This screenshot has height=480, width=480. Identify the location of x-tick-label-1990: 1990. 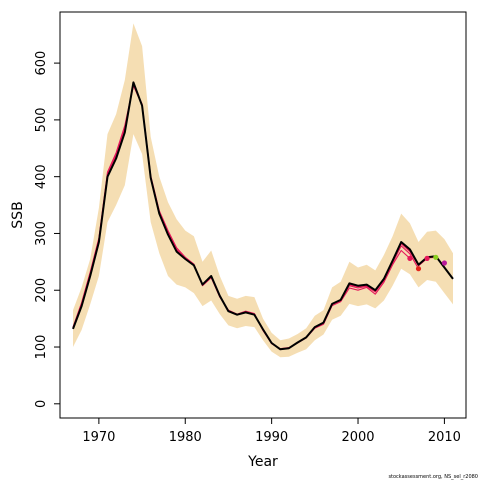
(271, 437).